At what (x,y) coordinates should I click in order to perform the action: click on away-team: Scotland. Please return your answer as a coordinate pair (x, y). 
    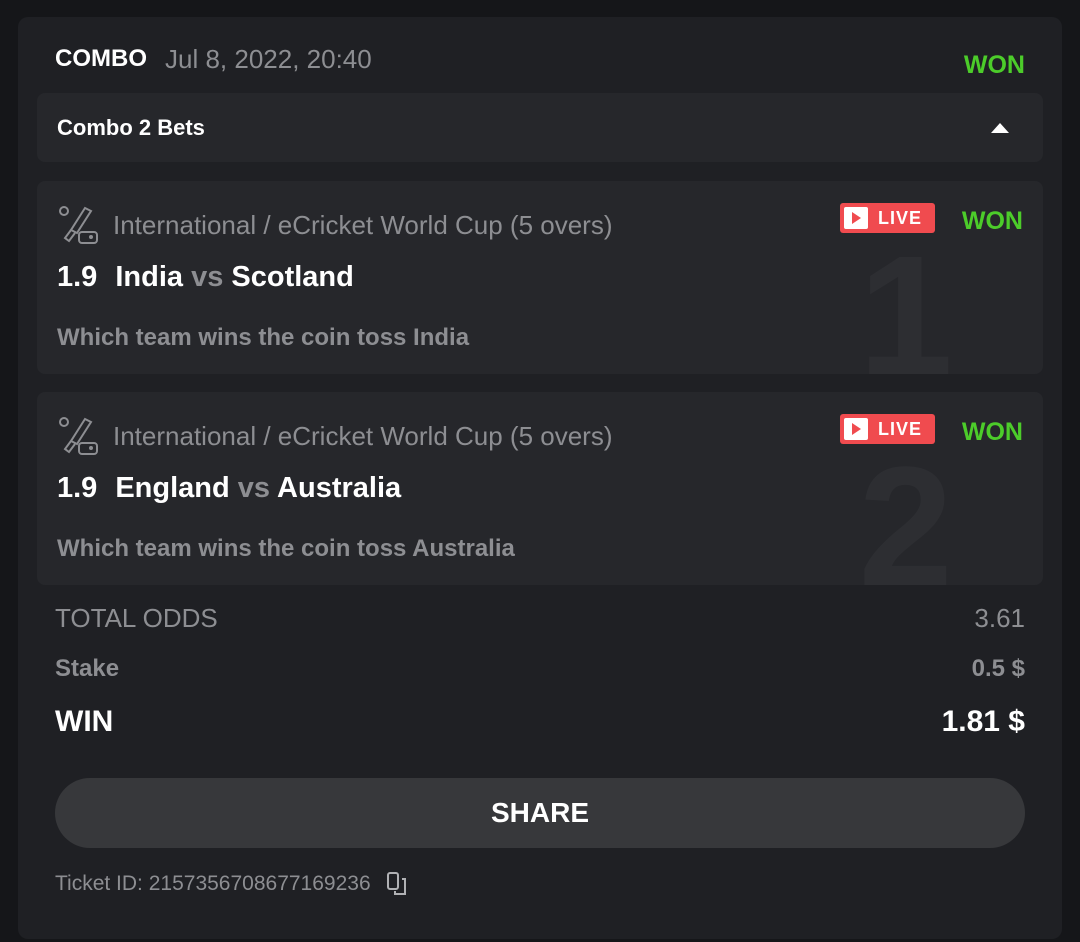
    Looking at the image, I should click on (292, 277).